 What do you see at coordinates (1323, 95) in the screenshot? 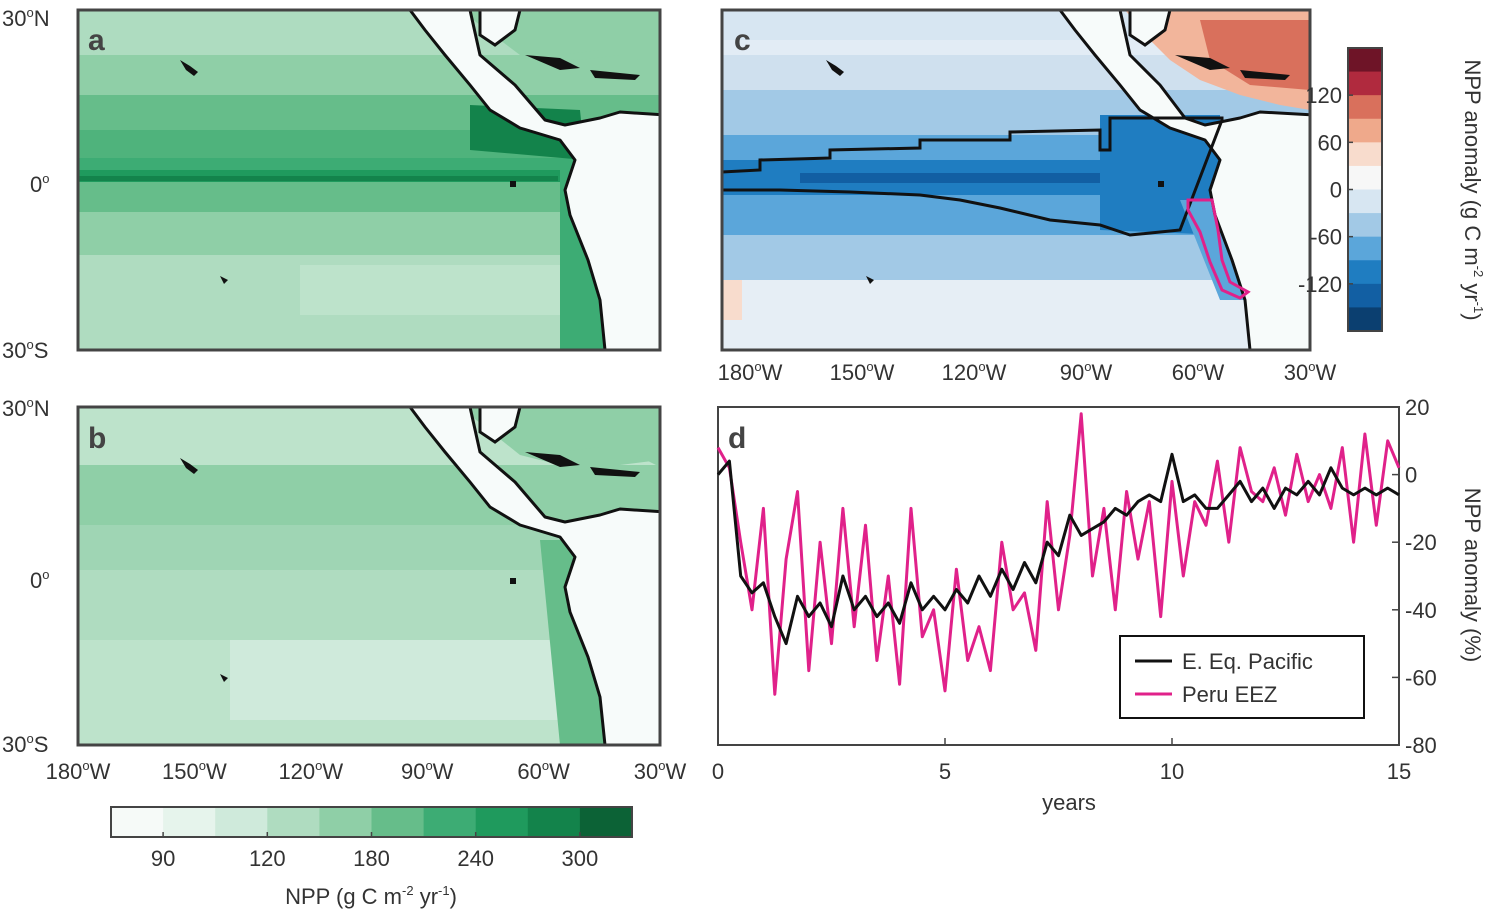
I see `anomaly-colorbar-tick-label: 120` at bounding box center [1323, 95].